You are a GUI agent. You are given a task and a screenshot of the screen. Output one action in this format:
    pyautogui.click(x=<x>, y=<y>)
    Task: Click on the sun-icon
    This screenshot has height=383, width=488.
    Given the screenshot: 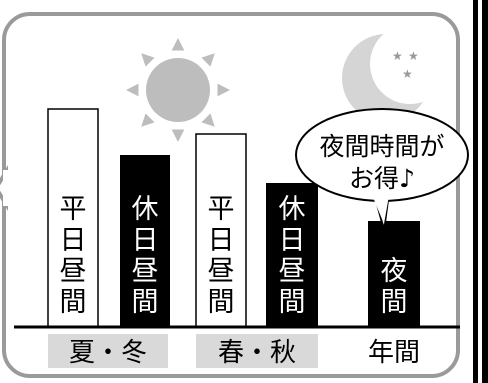 What is the action you would take?
    pyautogui.click(x=178, y=90)
    